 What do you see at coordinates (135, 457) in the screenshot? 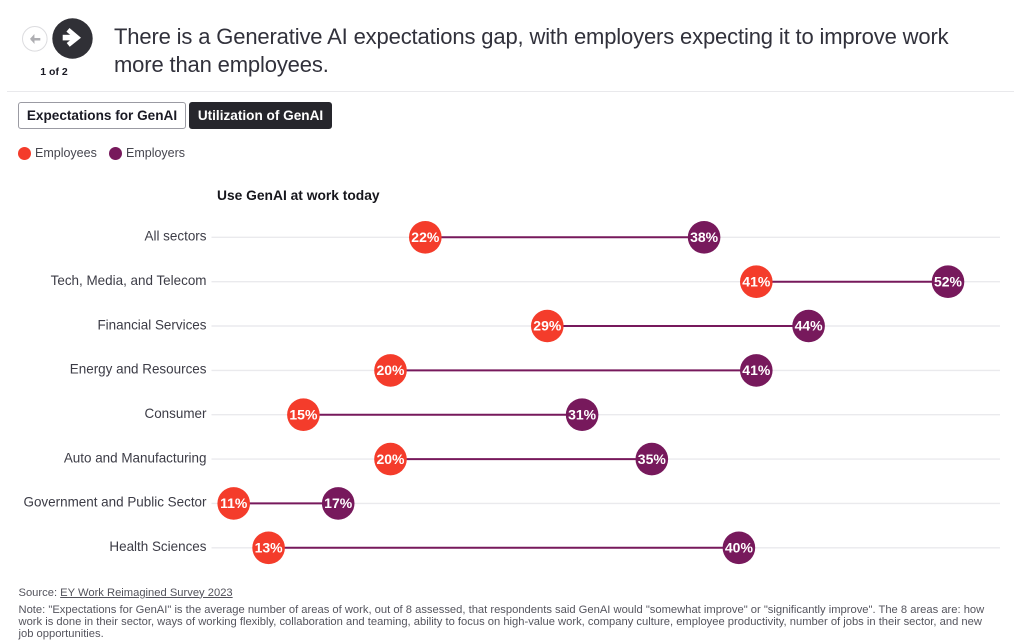
I see `svg-text: Auto and Manufacturing` at bounding box center [135, 457].